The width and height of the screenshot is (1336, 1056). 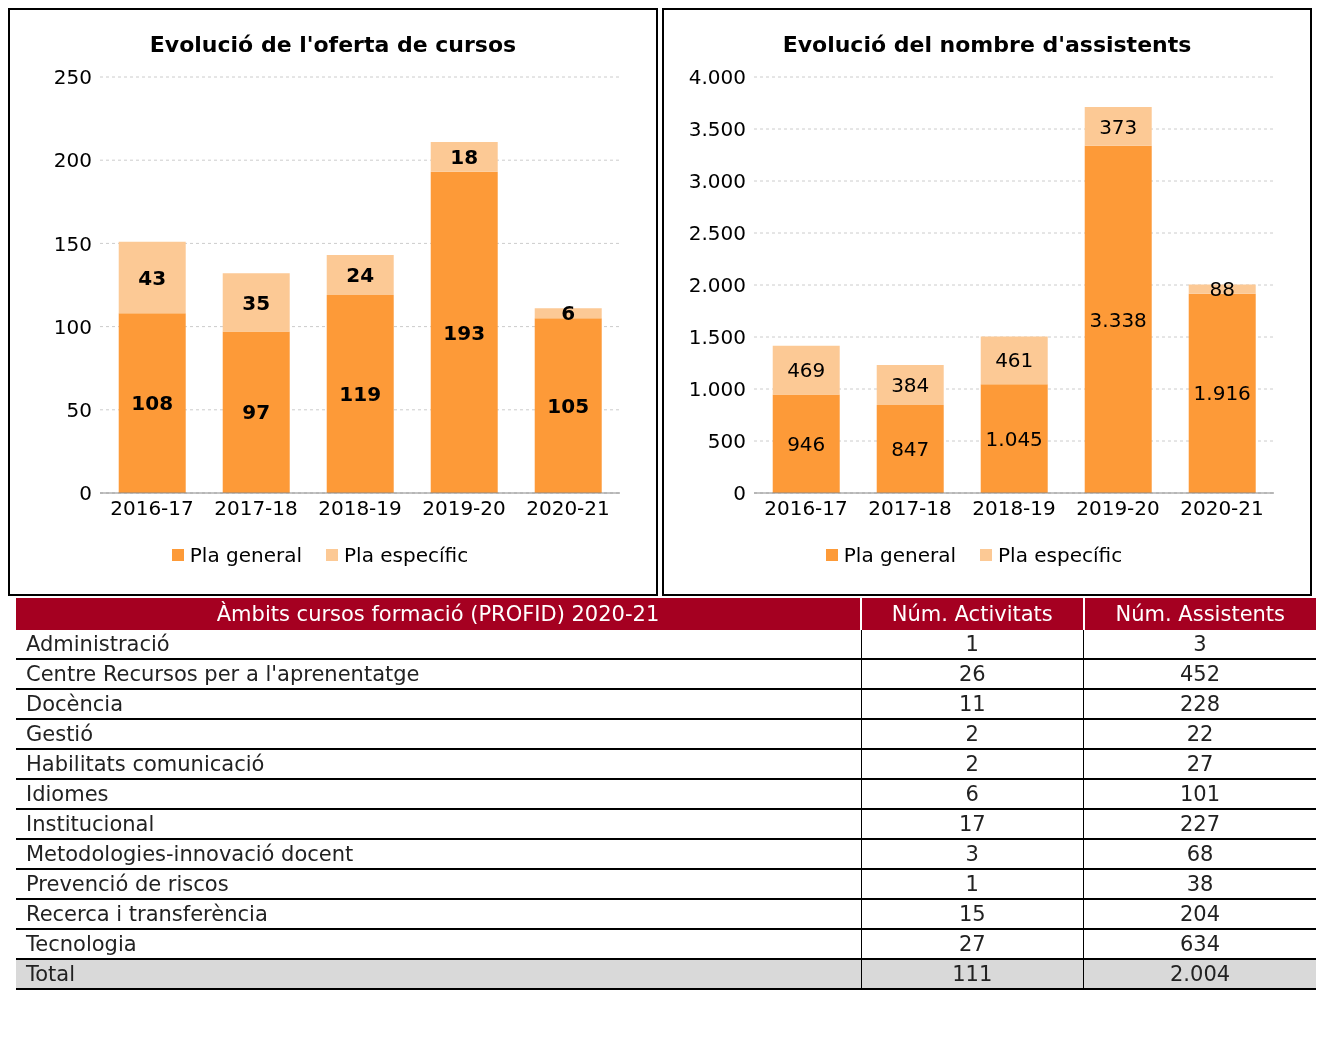 I want to click on category-label: Idiomes, so click(x=438, y=794).